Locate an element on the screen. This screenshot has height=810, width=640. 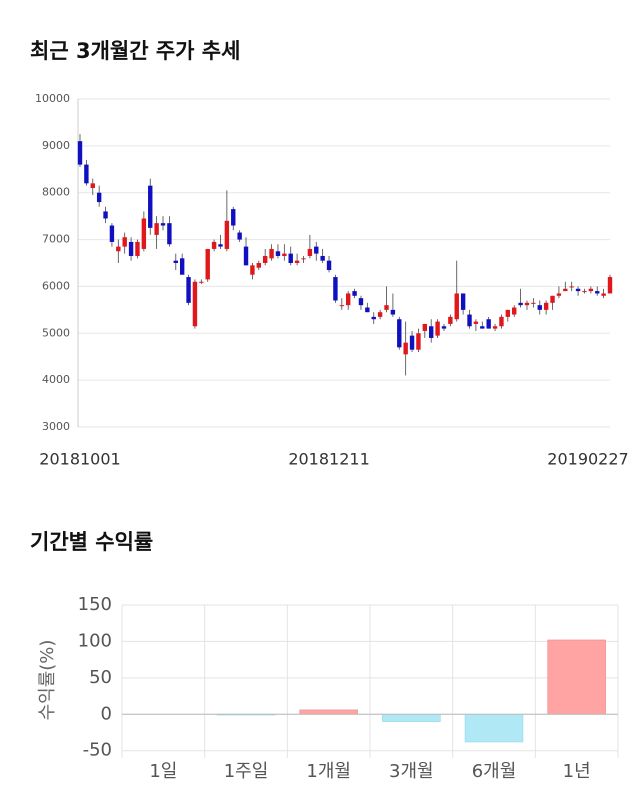
x-tick-label: 1년 is located at coordinates (577, 771).